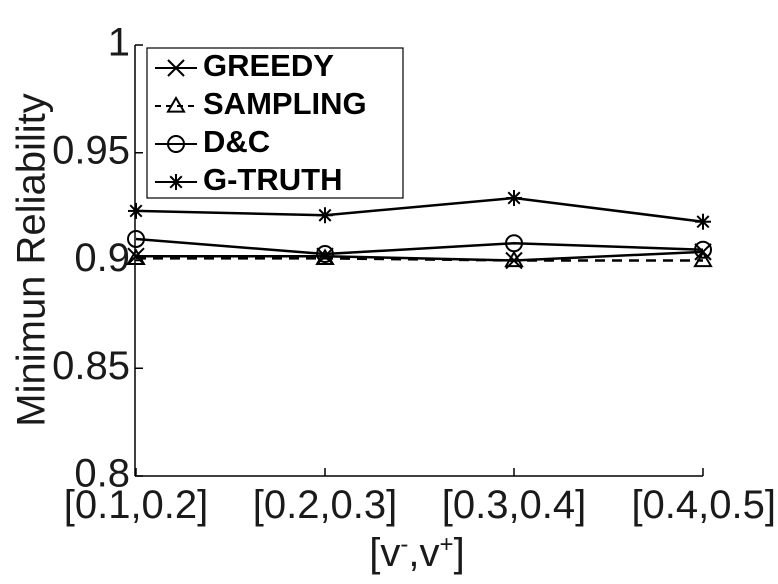 This screenshot has width=778, height=584. Describe the element at coordinates (416, 553) in the screenshot. I see `x-axis-title: [v-,v+]` at that location.